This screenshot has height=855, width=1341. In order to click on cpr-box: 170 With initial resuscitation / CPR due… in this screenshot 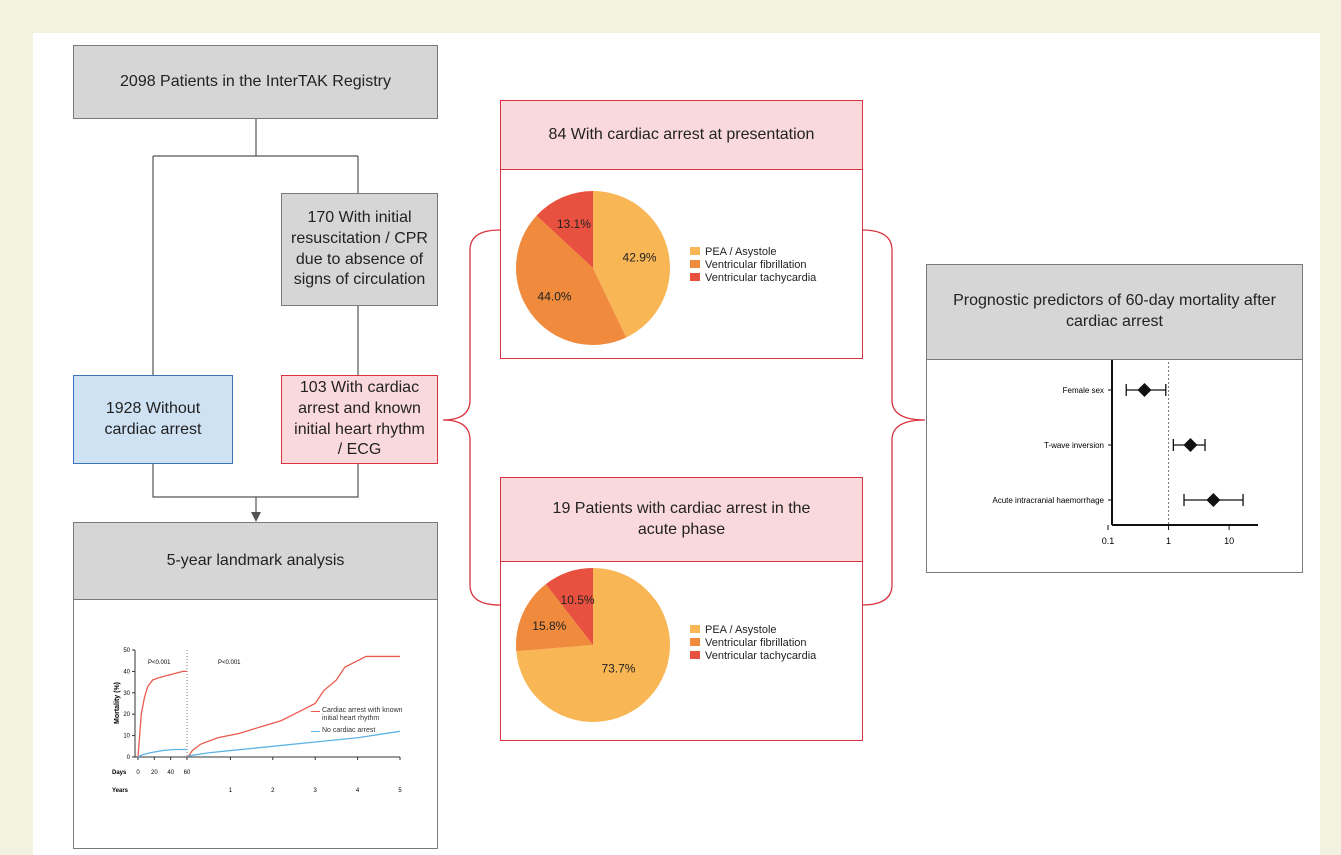, I will do `click(359, 249)`.